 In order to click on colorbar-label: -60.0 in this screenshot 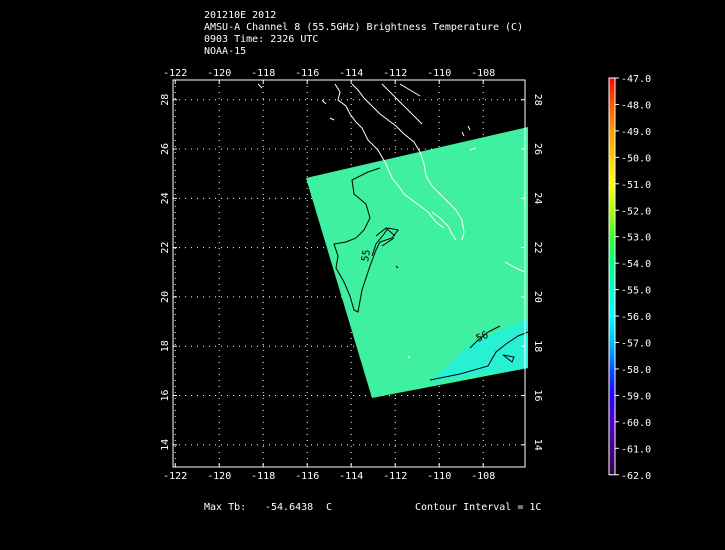, I will do `click(636, 423)`.